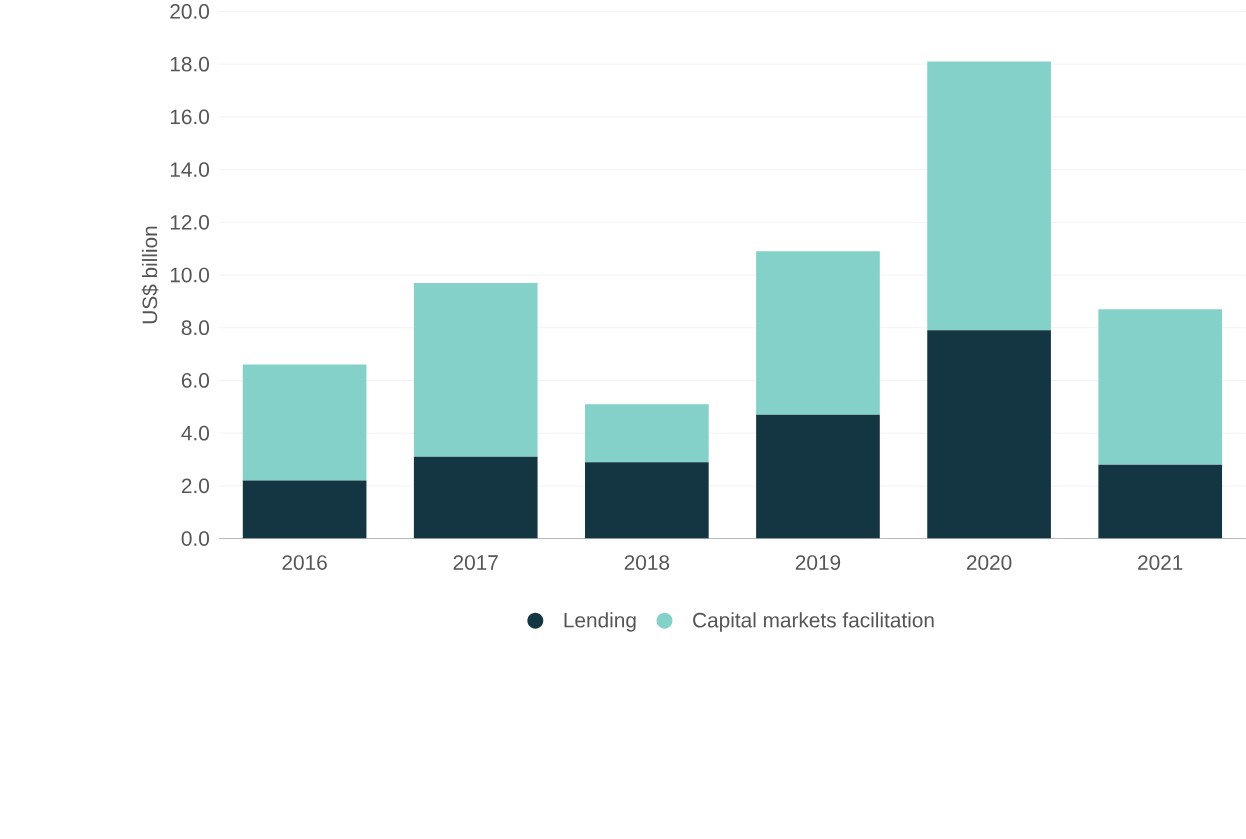 The image size is (1246, 839). What do you see at coordinates (190, 117) in the screenshot?
I see `y-tick-label: 16.0` at bounding box center [190, 117].